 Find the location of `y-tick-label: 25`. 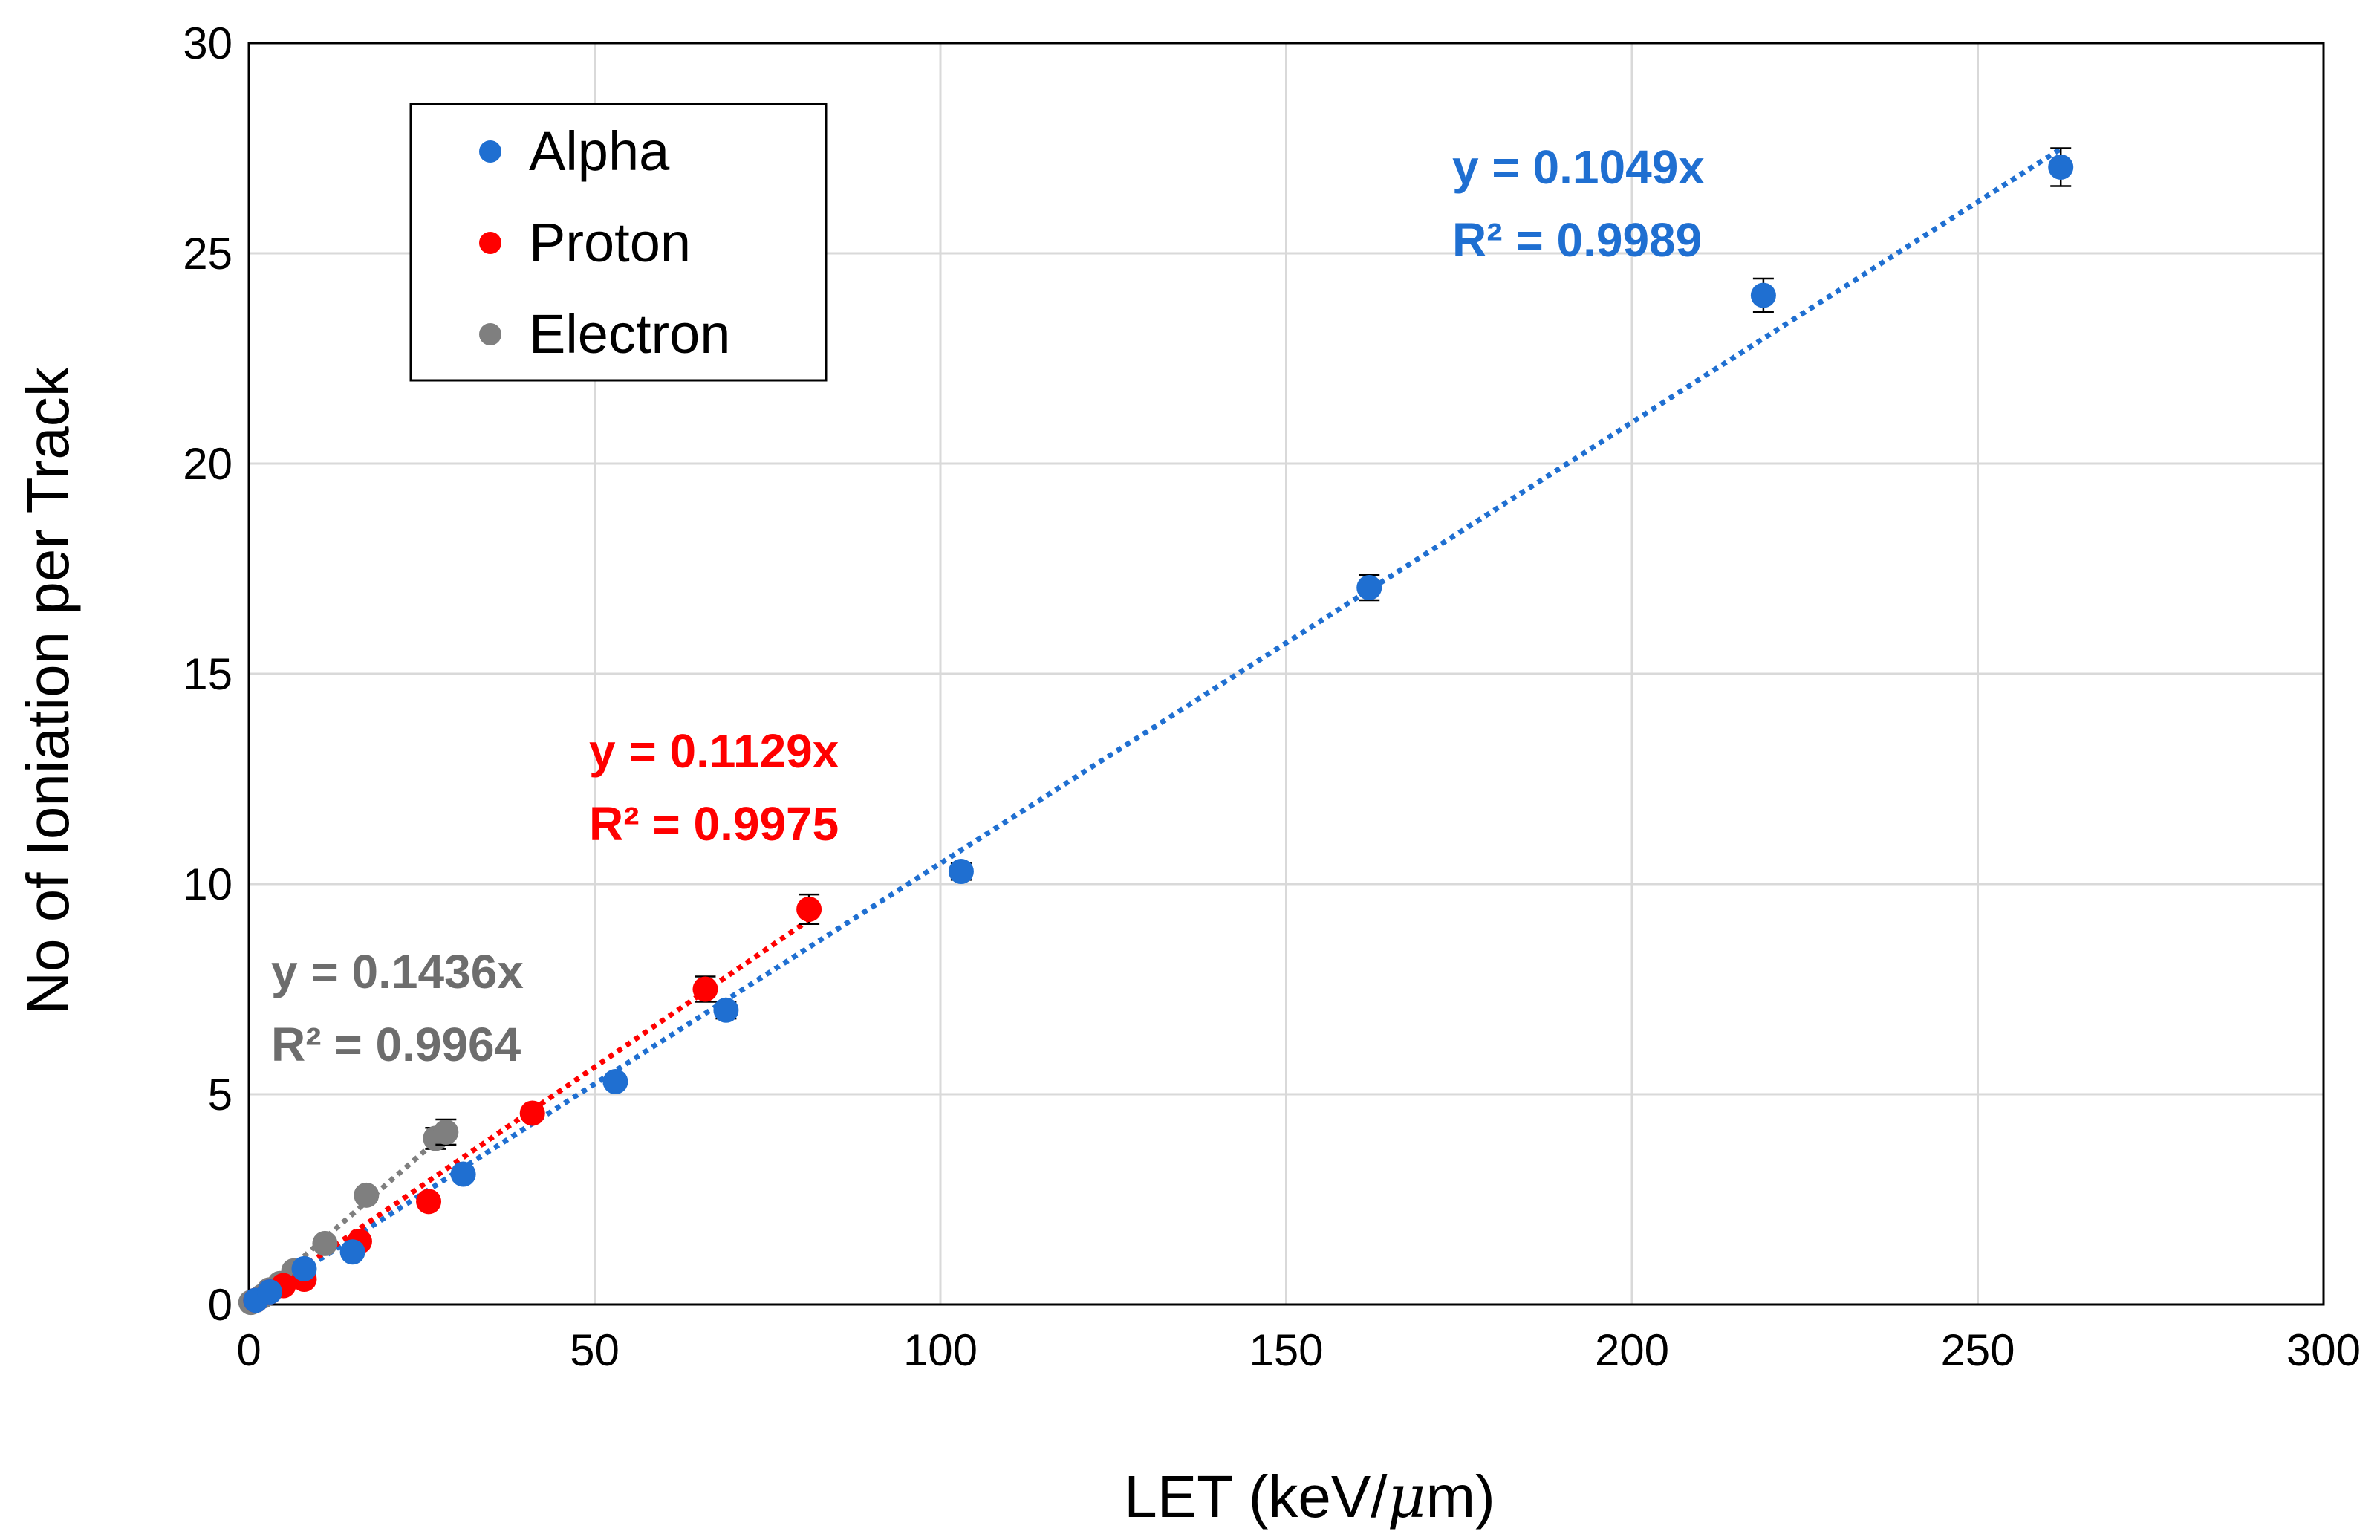

y-tick-label: 25 is located at coordinates (208, 254).